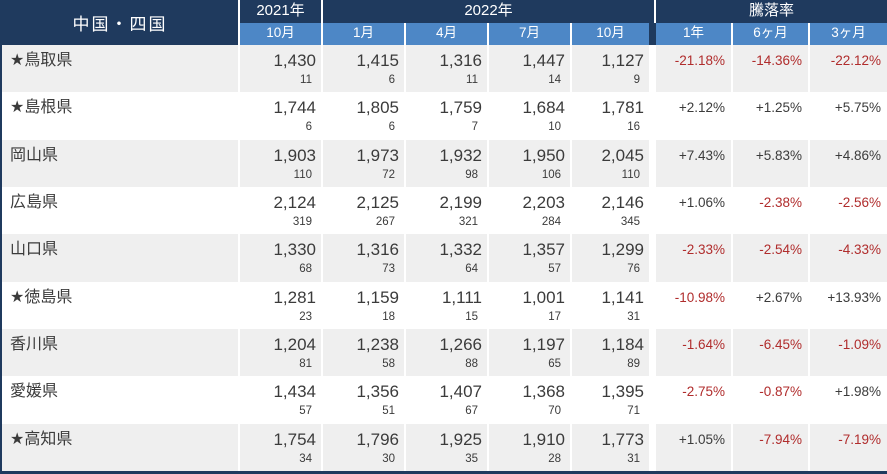 The width and height of the screenshot is (887, 474). Describe the element at coordinates (857, 108) in the screenshot. I see `change-rate-value: +5.75%` at that location.